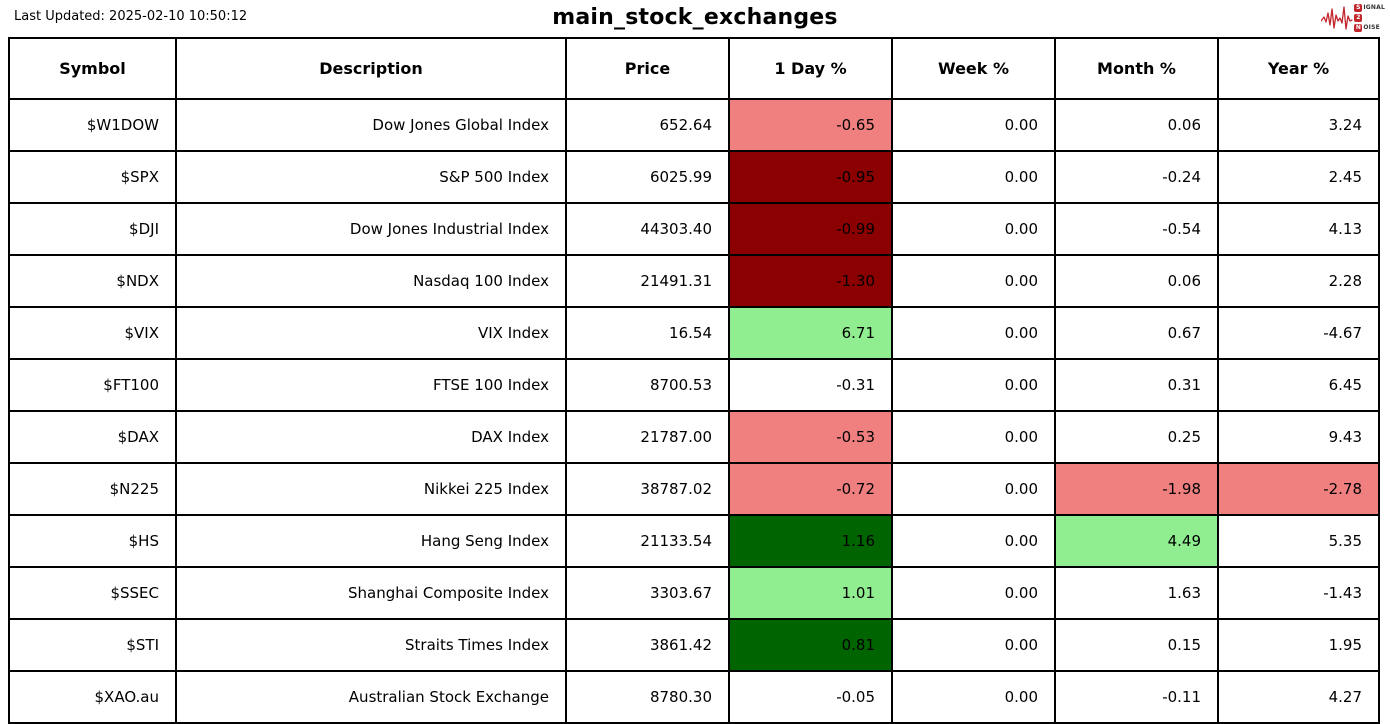 The width and height of the screenshot is (1390, 724). Describe the element at coordinates (1298, 125) in the screenshot. I see `cell-year-pct: 3.24` at that location.